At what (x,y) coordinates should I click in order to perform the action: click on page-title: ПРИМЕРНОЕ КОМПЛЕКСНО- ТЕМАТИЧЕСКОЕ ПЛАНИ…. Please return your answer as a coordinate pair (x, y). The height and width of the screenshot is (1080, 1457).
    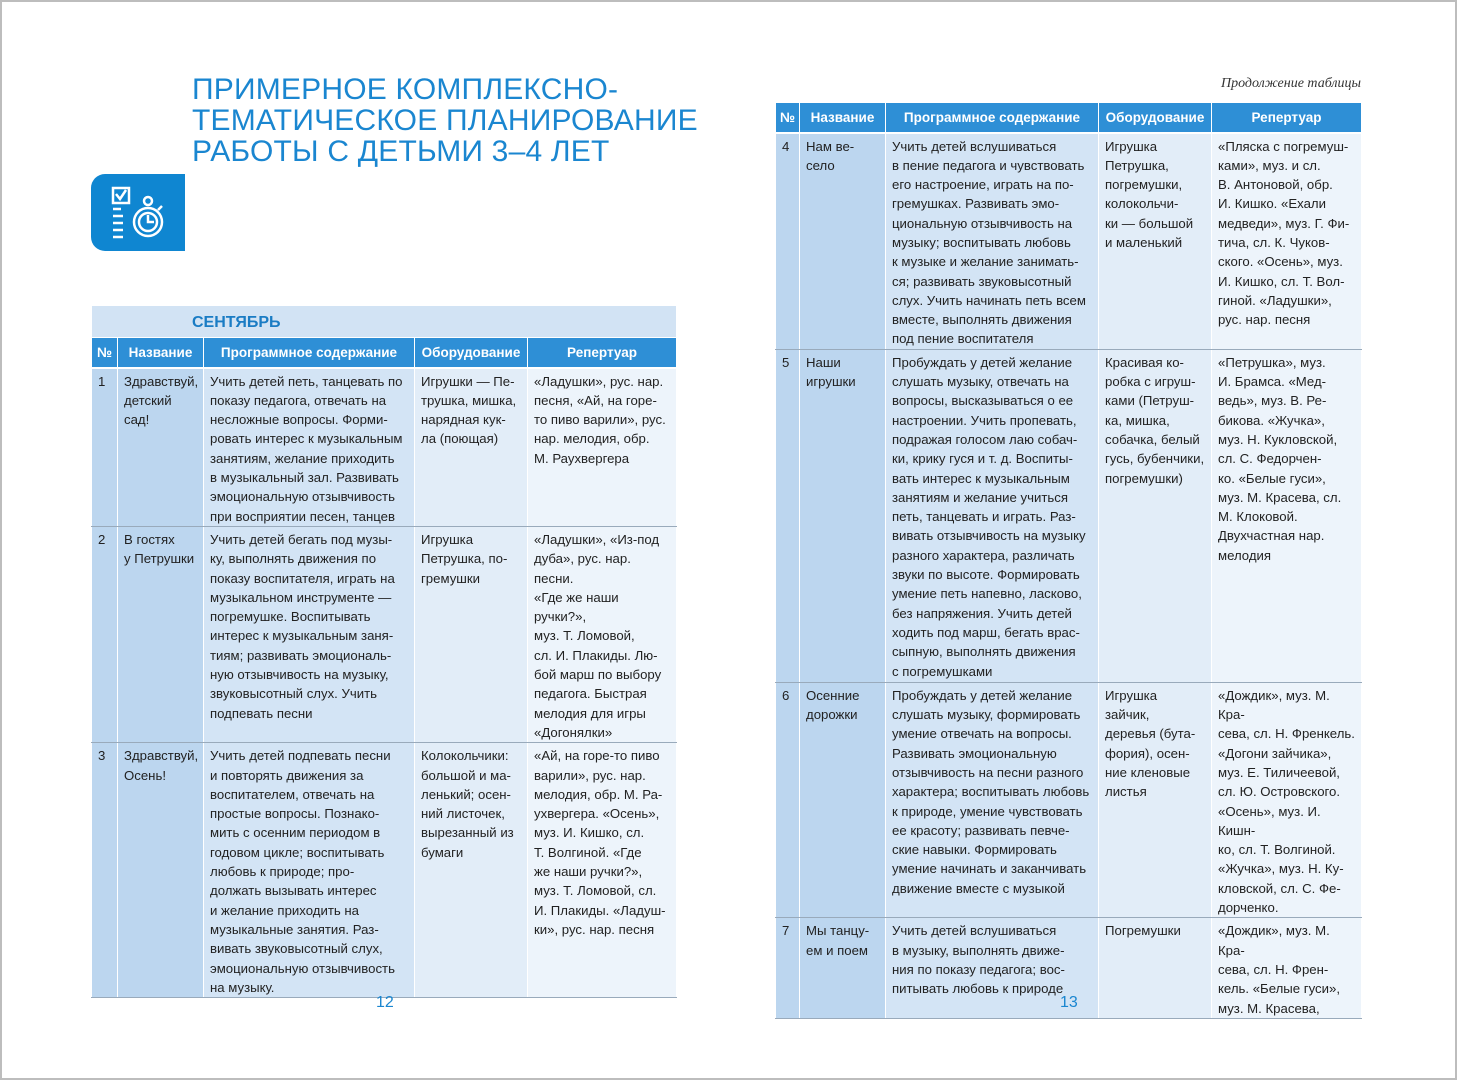
    Looking at the image, I should click on (445, 120).